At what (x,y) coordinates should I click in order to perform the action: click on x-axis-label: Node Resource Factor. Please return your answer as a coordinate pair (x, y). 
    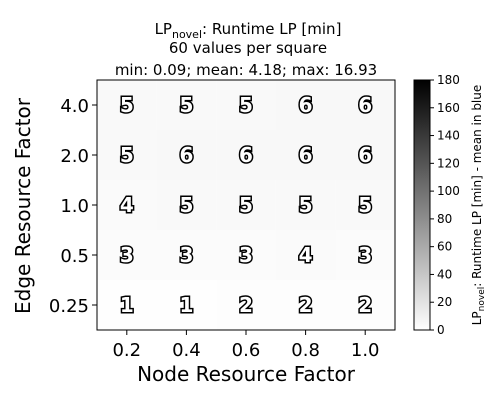
    Looking at the image, I should click on (246, 374).